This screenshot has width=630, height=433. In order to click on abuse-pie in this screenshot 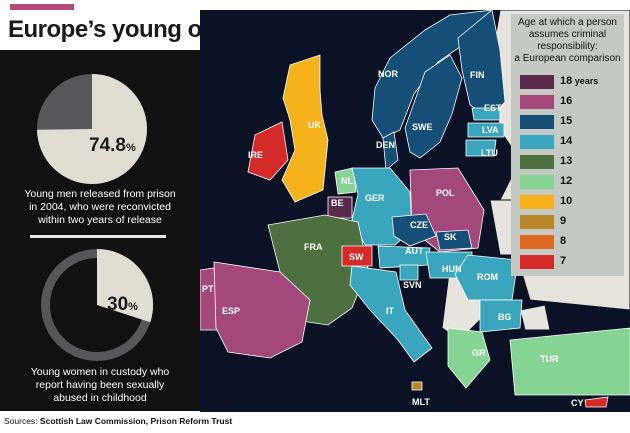, I will do `click(97, 304)`.